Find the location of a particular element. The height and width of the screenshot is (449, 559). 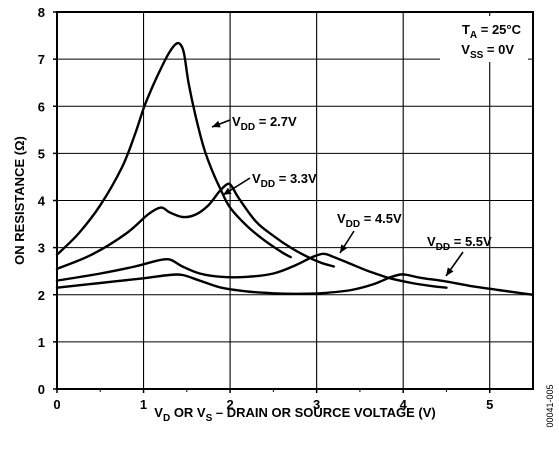

y-tick-label-4: 4 is located at coordinates (42, 201).